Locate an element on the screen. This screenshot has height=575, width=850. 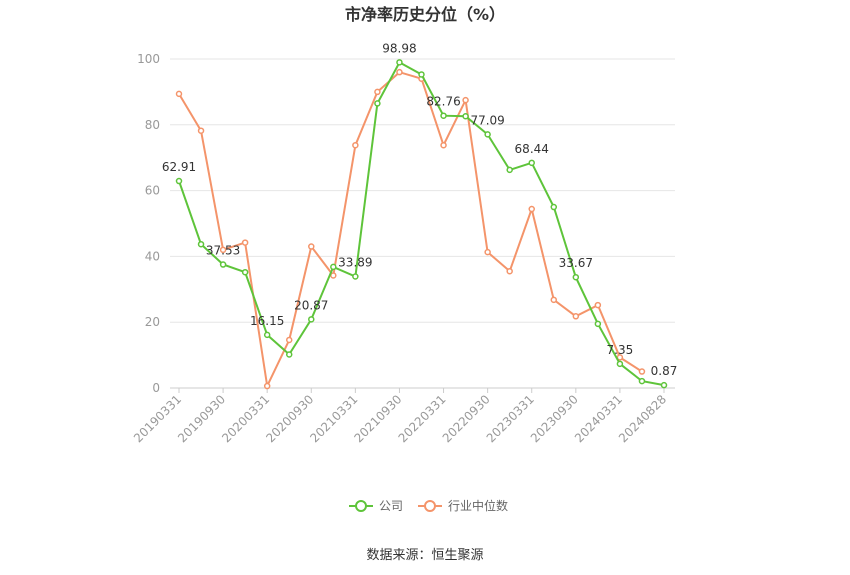
data-label: 33.89 is located at coordinates (355, 263).